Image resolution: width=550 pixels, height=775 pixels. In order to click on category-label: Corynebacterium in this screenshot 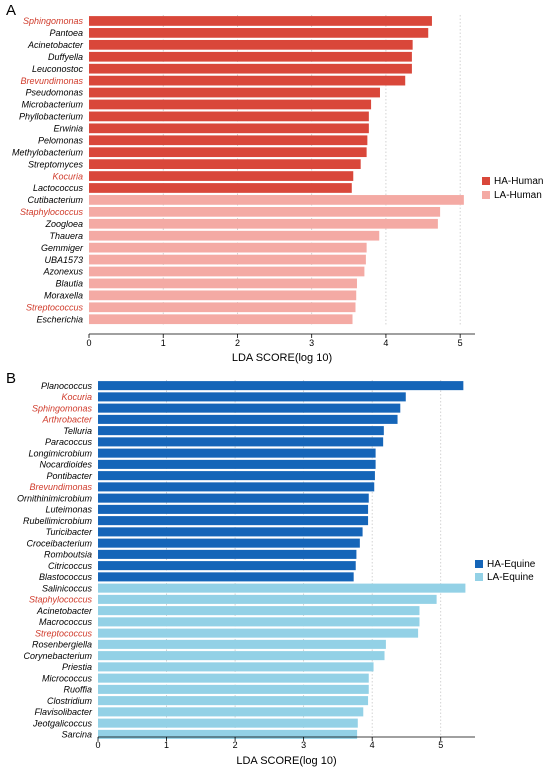, I will do `click(57, 656)`.